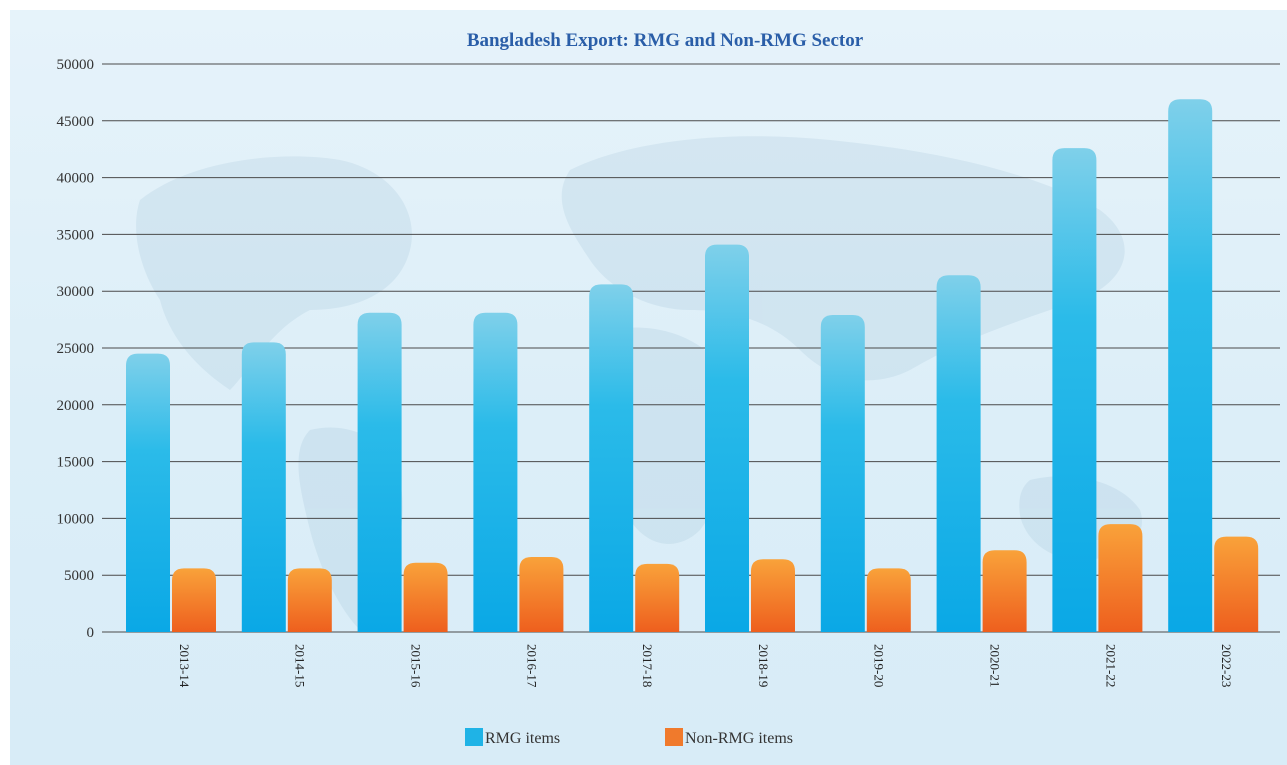  What do you see at coordinates (79, 576) in the screenshot?
I see `y-tick-label: 5000` at bounding box center [79, 576].